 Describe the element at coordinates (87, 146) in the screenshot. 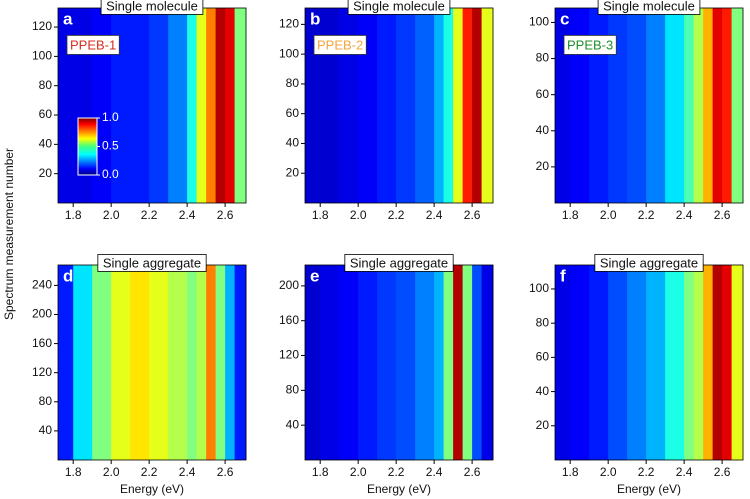

I see `colorbar` at that location.